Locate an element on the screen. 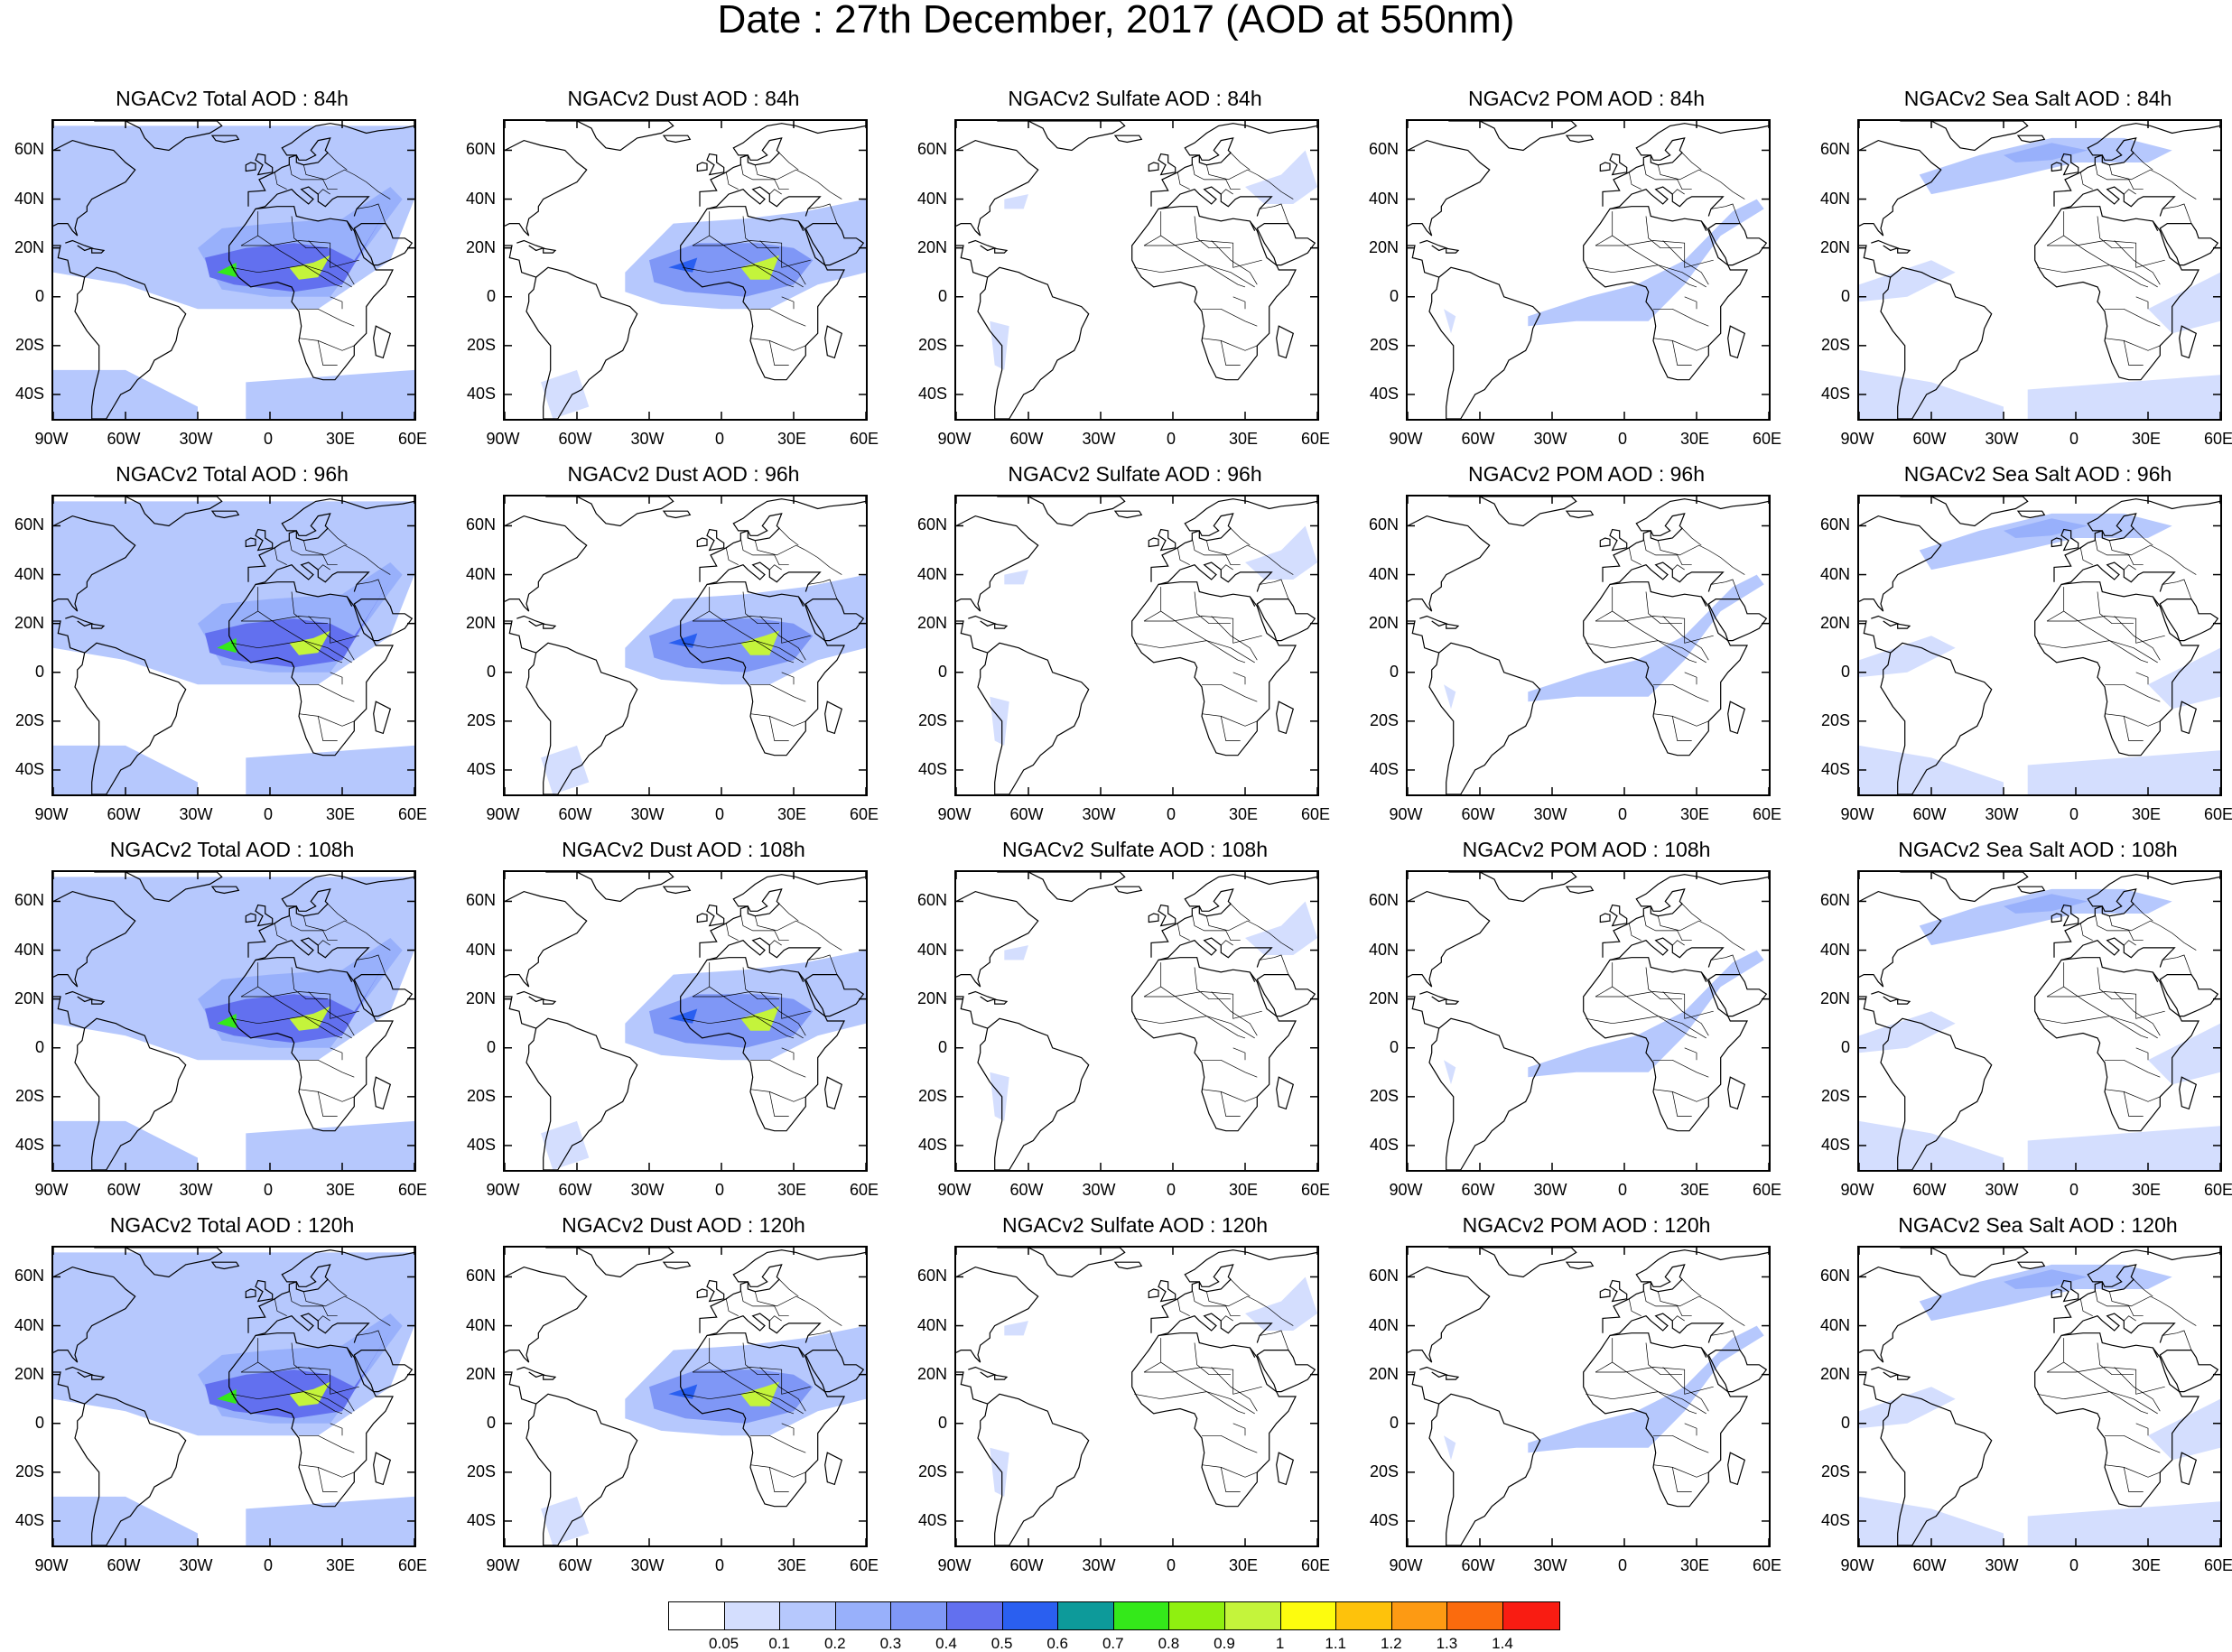 Image resolution: width=2232 pixels, height=1652 pixels. lon-tick-label: 90W is located at coordinates (51, 814).